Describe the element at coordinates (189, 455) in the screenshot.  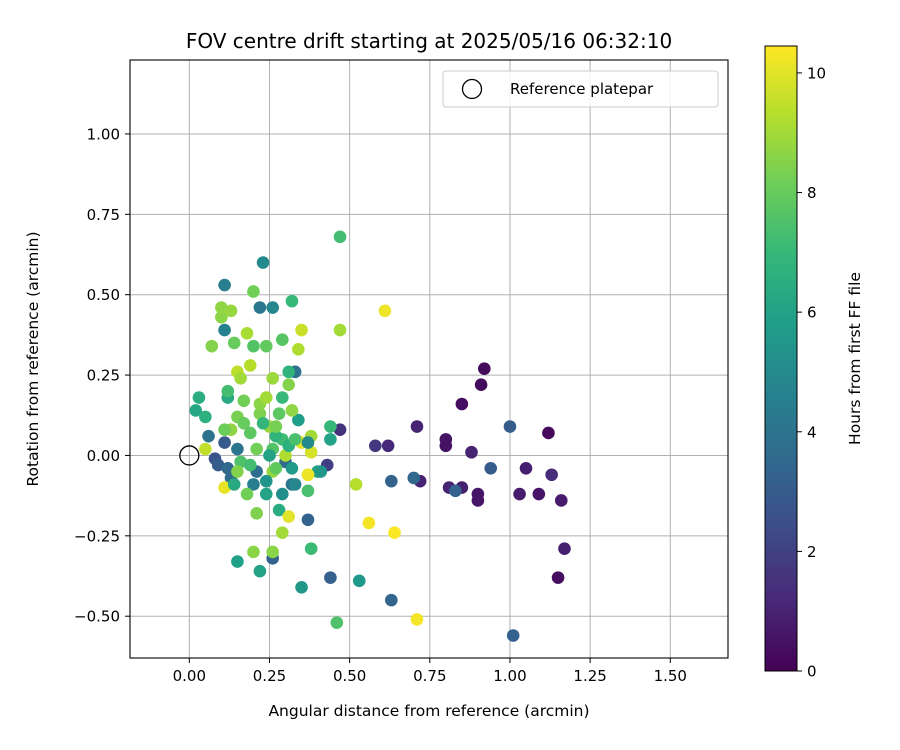
I see `reference-marker` at that location.